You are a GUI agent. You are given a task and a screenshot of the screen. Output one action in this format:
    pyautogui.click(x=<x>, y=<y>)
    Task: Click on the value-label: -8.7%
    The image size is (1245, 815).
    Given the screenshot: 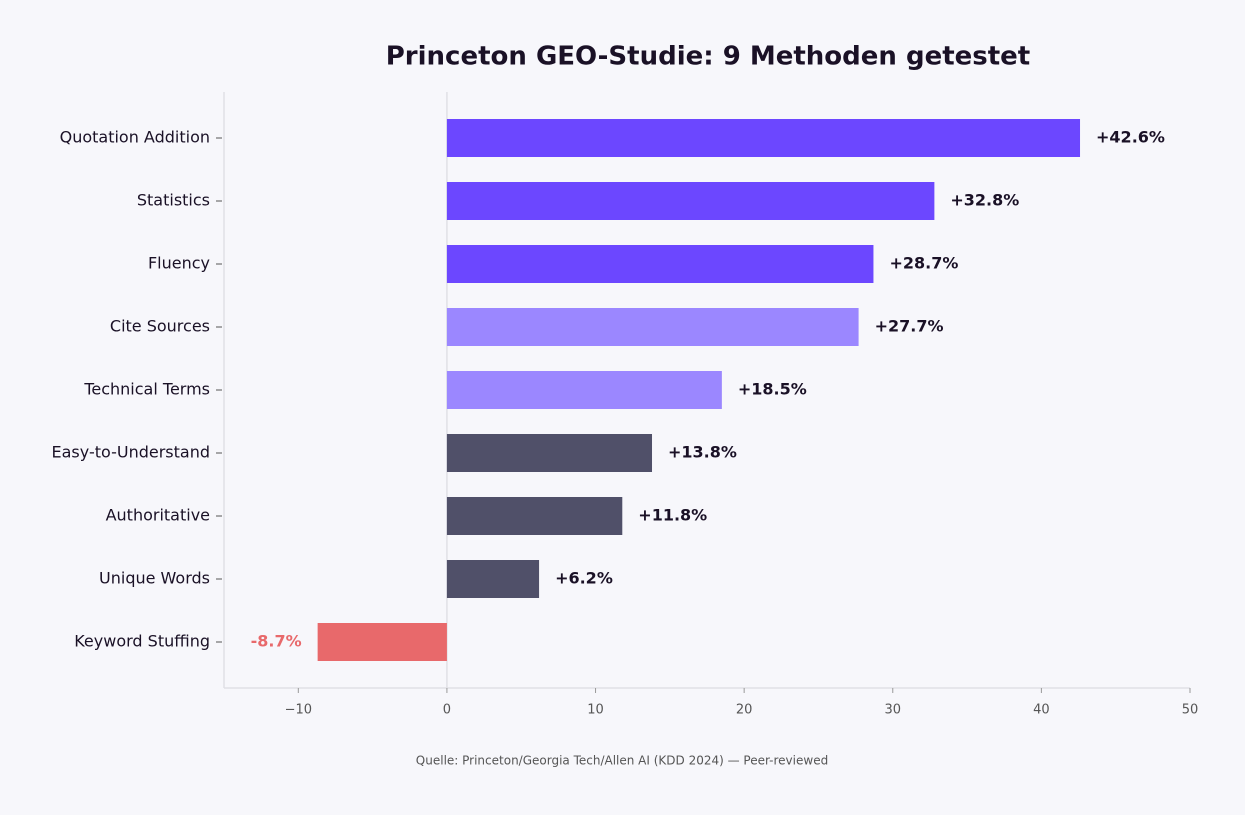 What is the action you would take?
    pyautogui.click(x=276, y=641)
    